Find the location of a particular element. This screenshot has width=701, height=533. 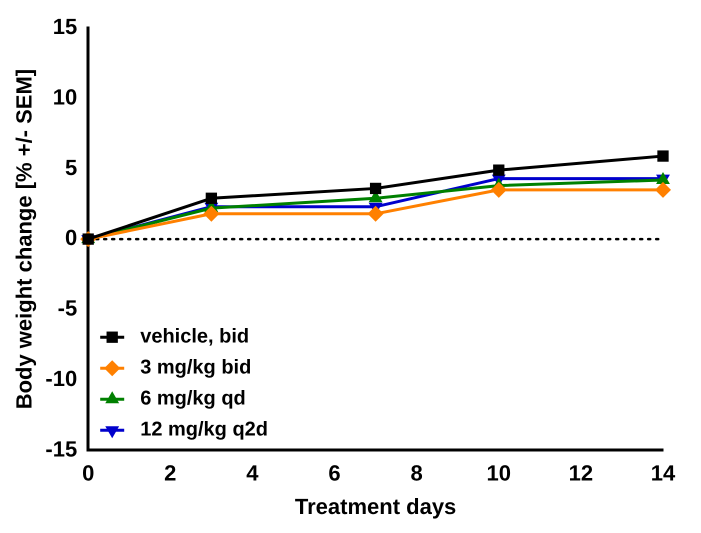

y-tick-label: 15 is located at coordinates (65, 27).